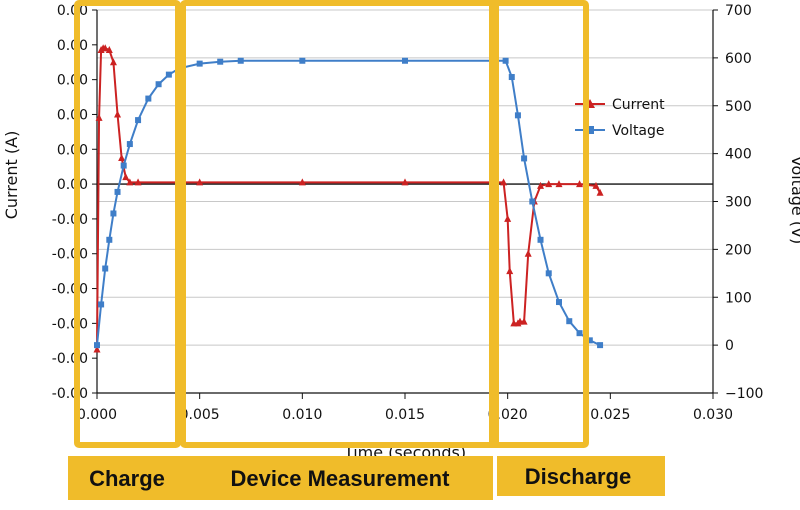 The image size is (800, 510). I want to click on y-axis-right-label: Voltage (V), so click(794, 200).